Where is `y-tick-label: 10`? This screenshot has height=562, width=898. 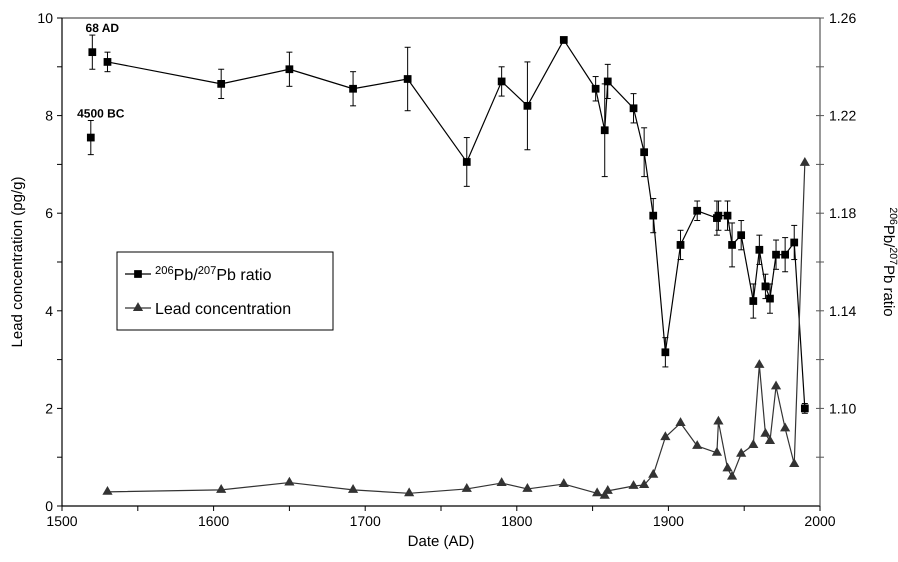
y-tick-label: 10 is located at coordinates (45, 18).